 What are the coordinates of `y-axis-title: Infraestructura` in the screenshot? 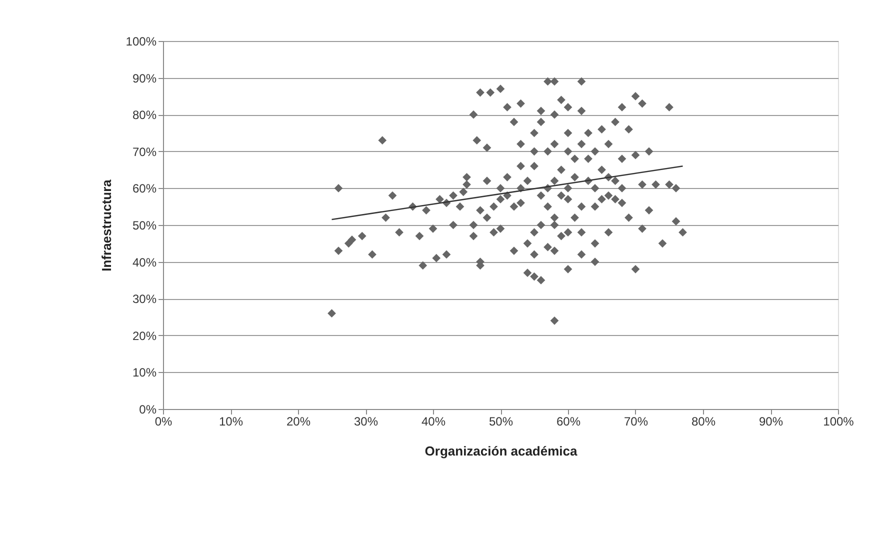 It's located at (106, 225).